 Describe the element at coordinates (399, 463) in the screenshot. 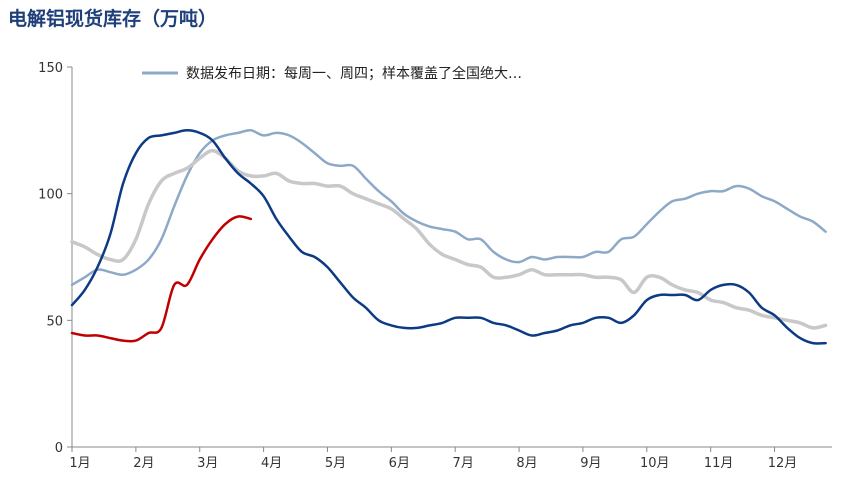

I see `x-tick-label: 6月` at that location.